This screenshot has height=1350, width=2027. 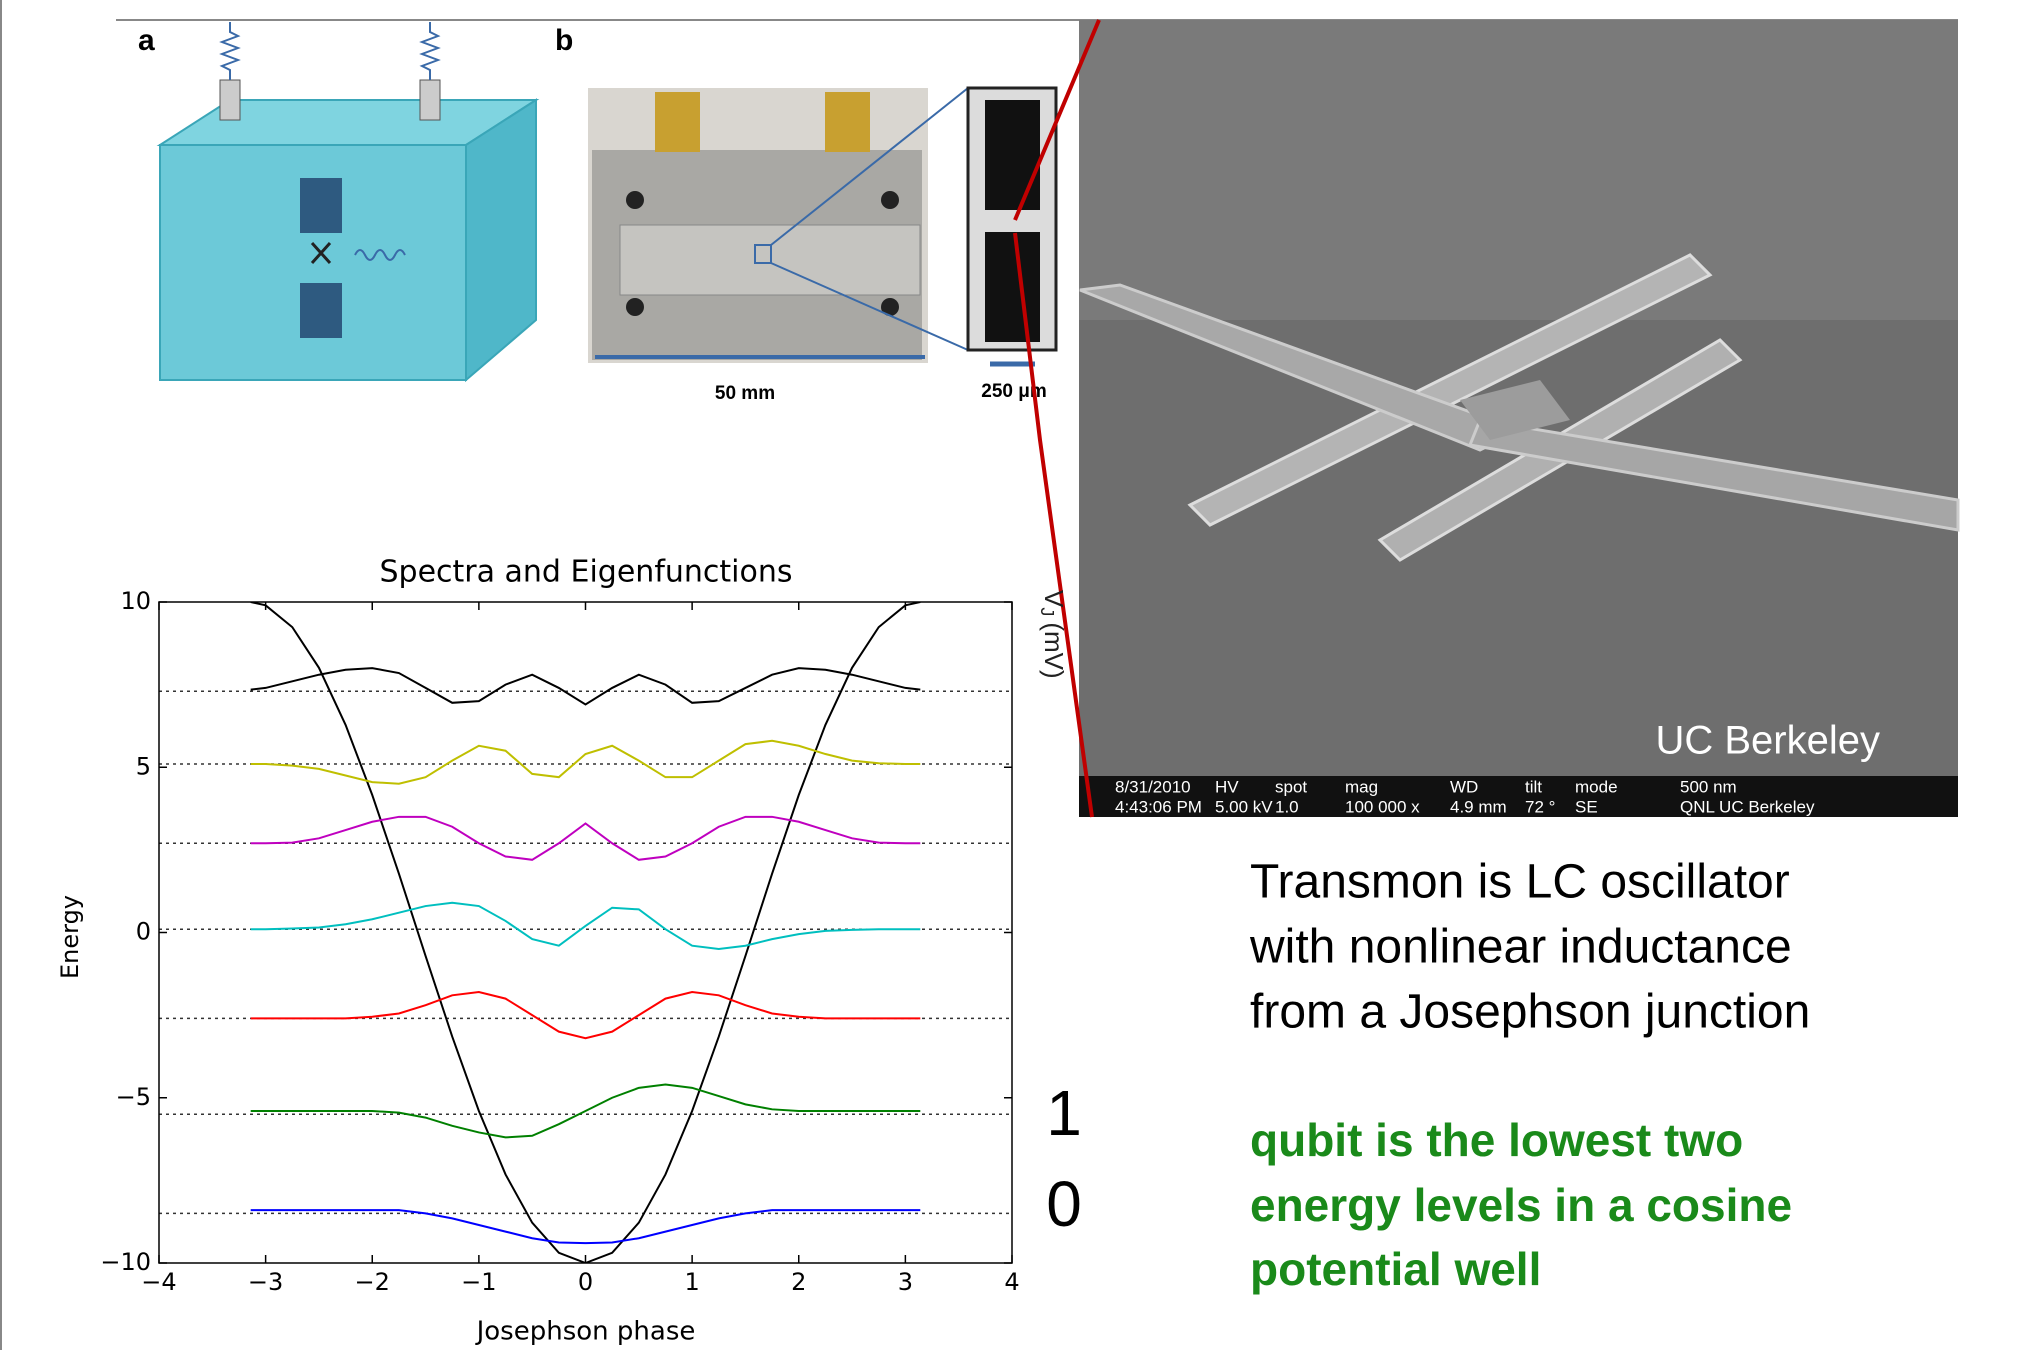 I want to click on panel-label: a, so click(x=146, y=40).